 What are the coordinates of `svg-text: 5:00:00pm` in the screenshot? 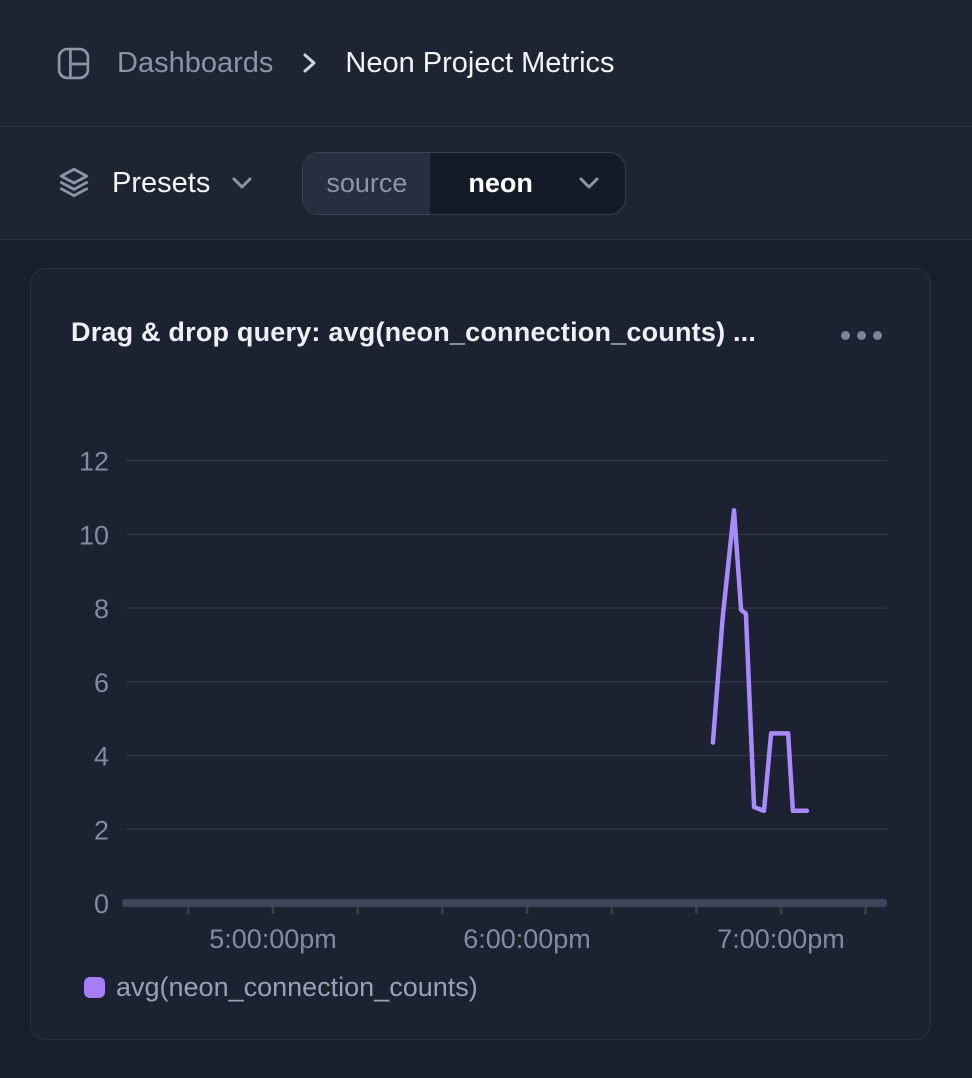 It's located at (273, 939).